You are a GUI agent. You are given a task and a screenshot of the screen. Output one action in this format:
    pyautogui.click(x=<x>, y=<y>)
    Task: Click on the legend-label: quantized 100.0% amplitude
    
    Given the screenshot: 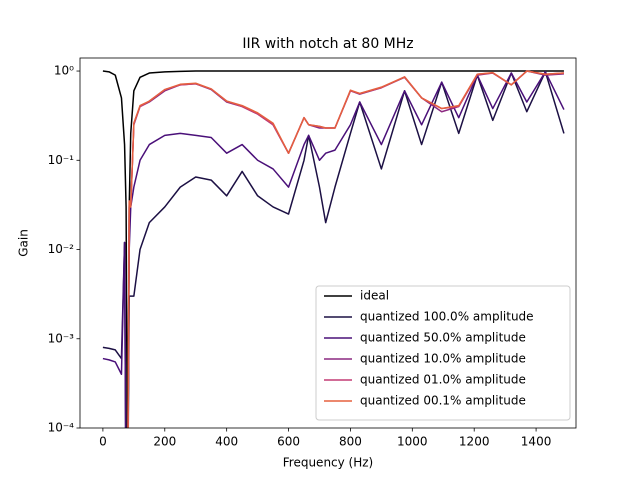 What is the action you would take?
    pyautogui.click(x=447, y=317)
    